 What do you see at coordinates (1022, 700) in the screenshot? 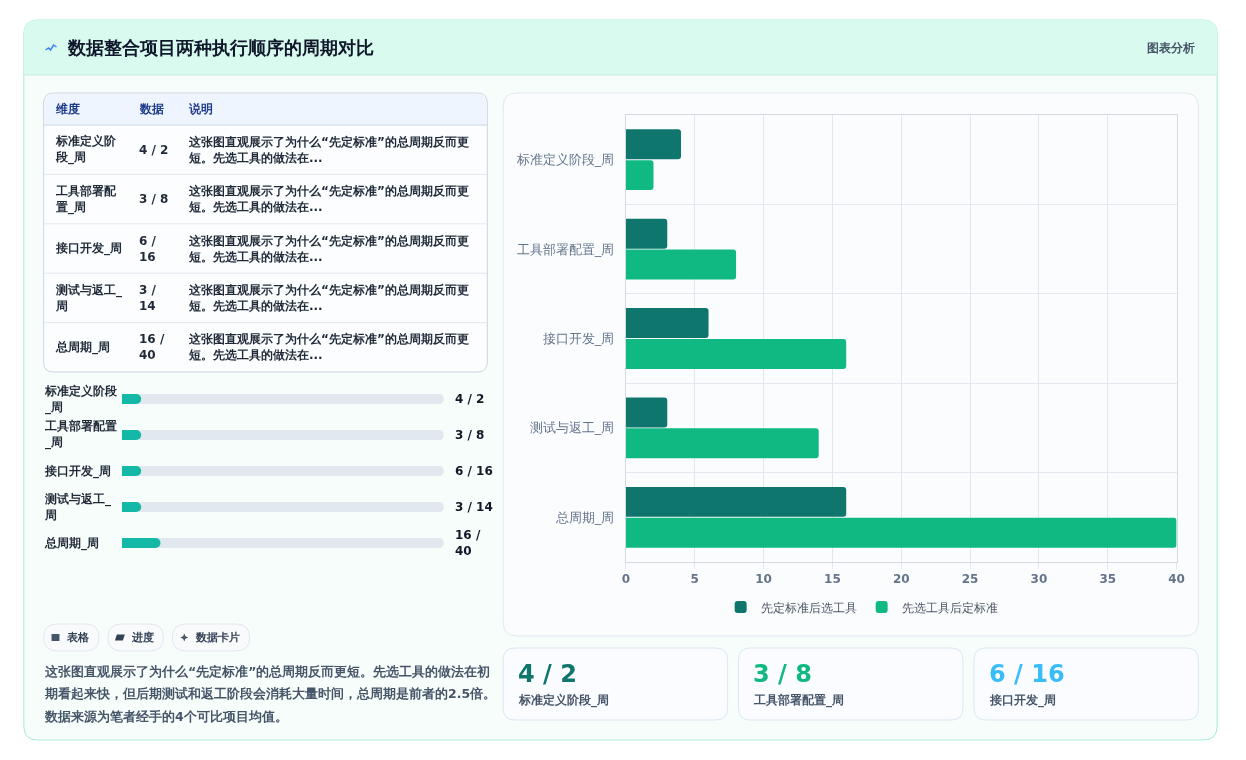
I see `category-label: 接口开发_周` at bounding box center [1022, 700].